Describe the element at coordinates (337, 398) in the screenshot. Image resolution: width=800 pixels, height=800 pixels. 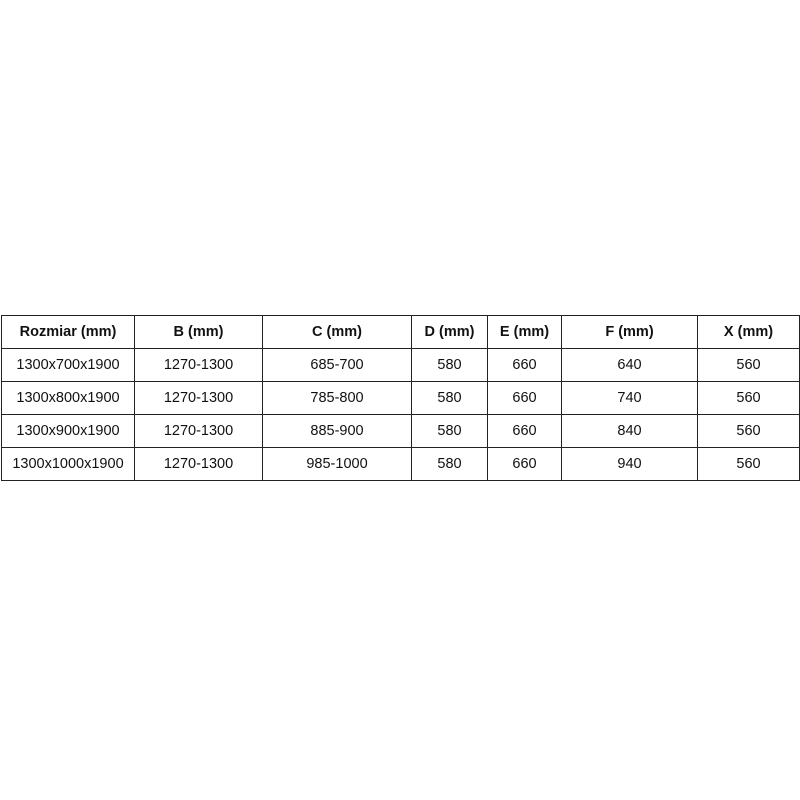
I see `table-cell: 785-800` at that location.